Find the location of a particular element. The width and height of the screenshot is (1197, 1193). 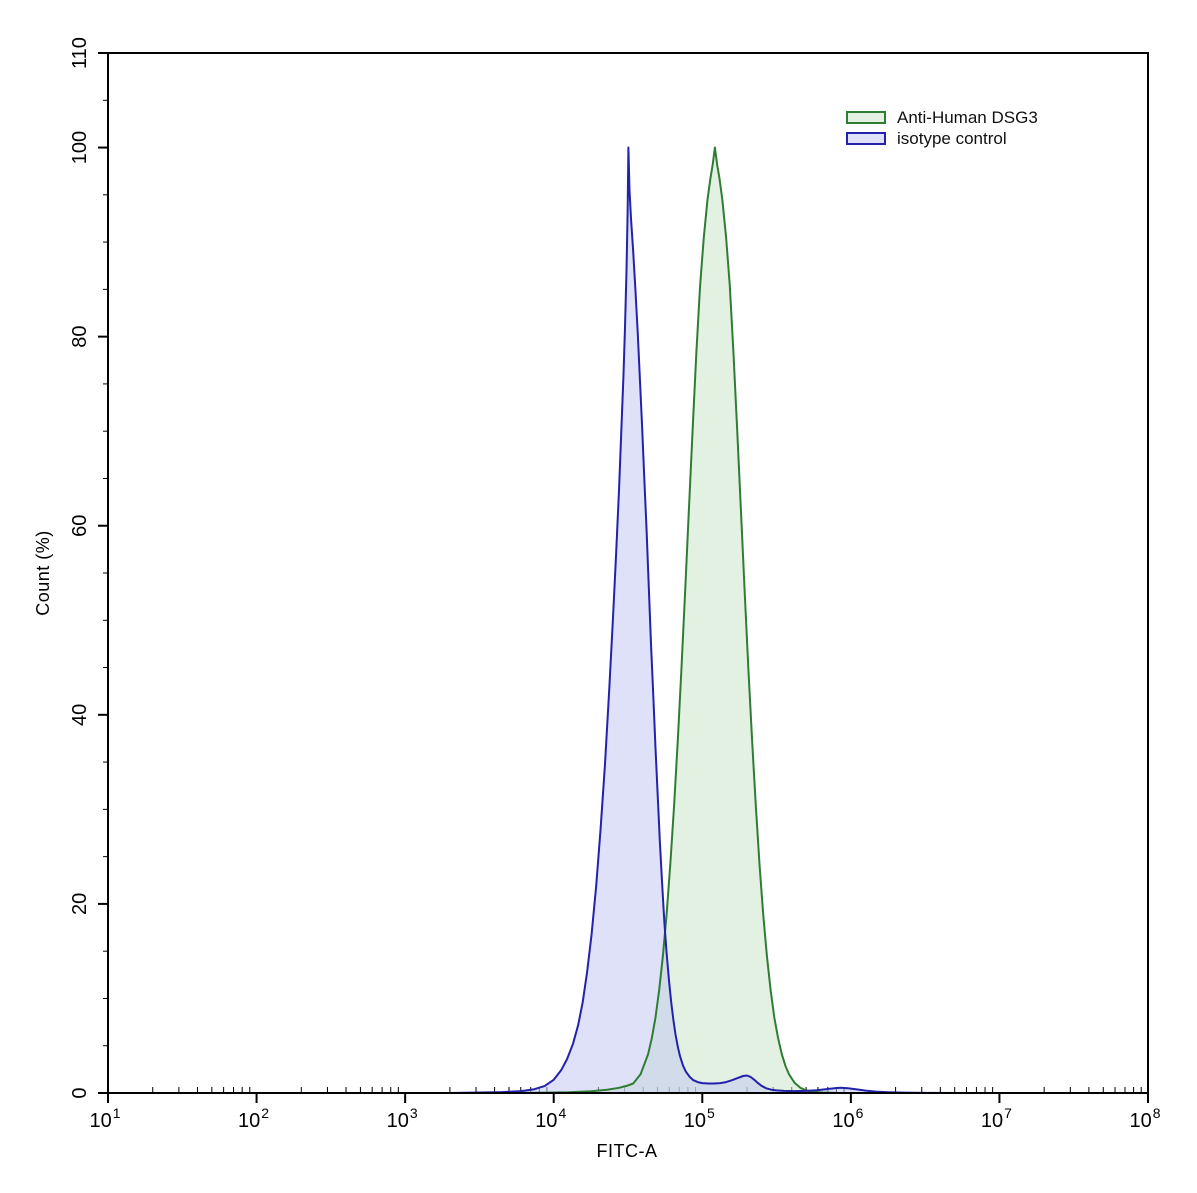

legend-item-anti-human-dsg3: Anti-Human DSG3 is located at coordinates (942, 117).